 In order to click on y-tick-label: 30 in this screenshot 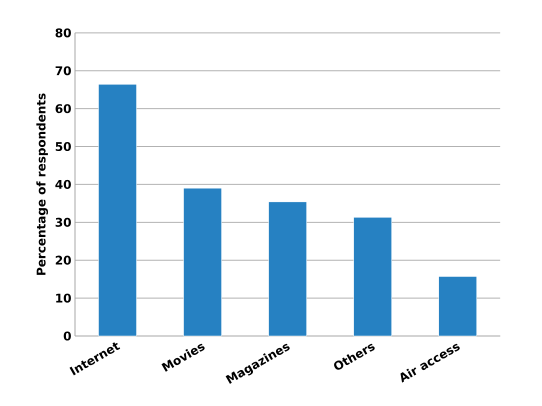, I will do `click(63, 222)`.